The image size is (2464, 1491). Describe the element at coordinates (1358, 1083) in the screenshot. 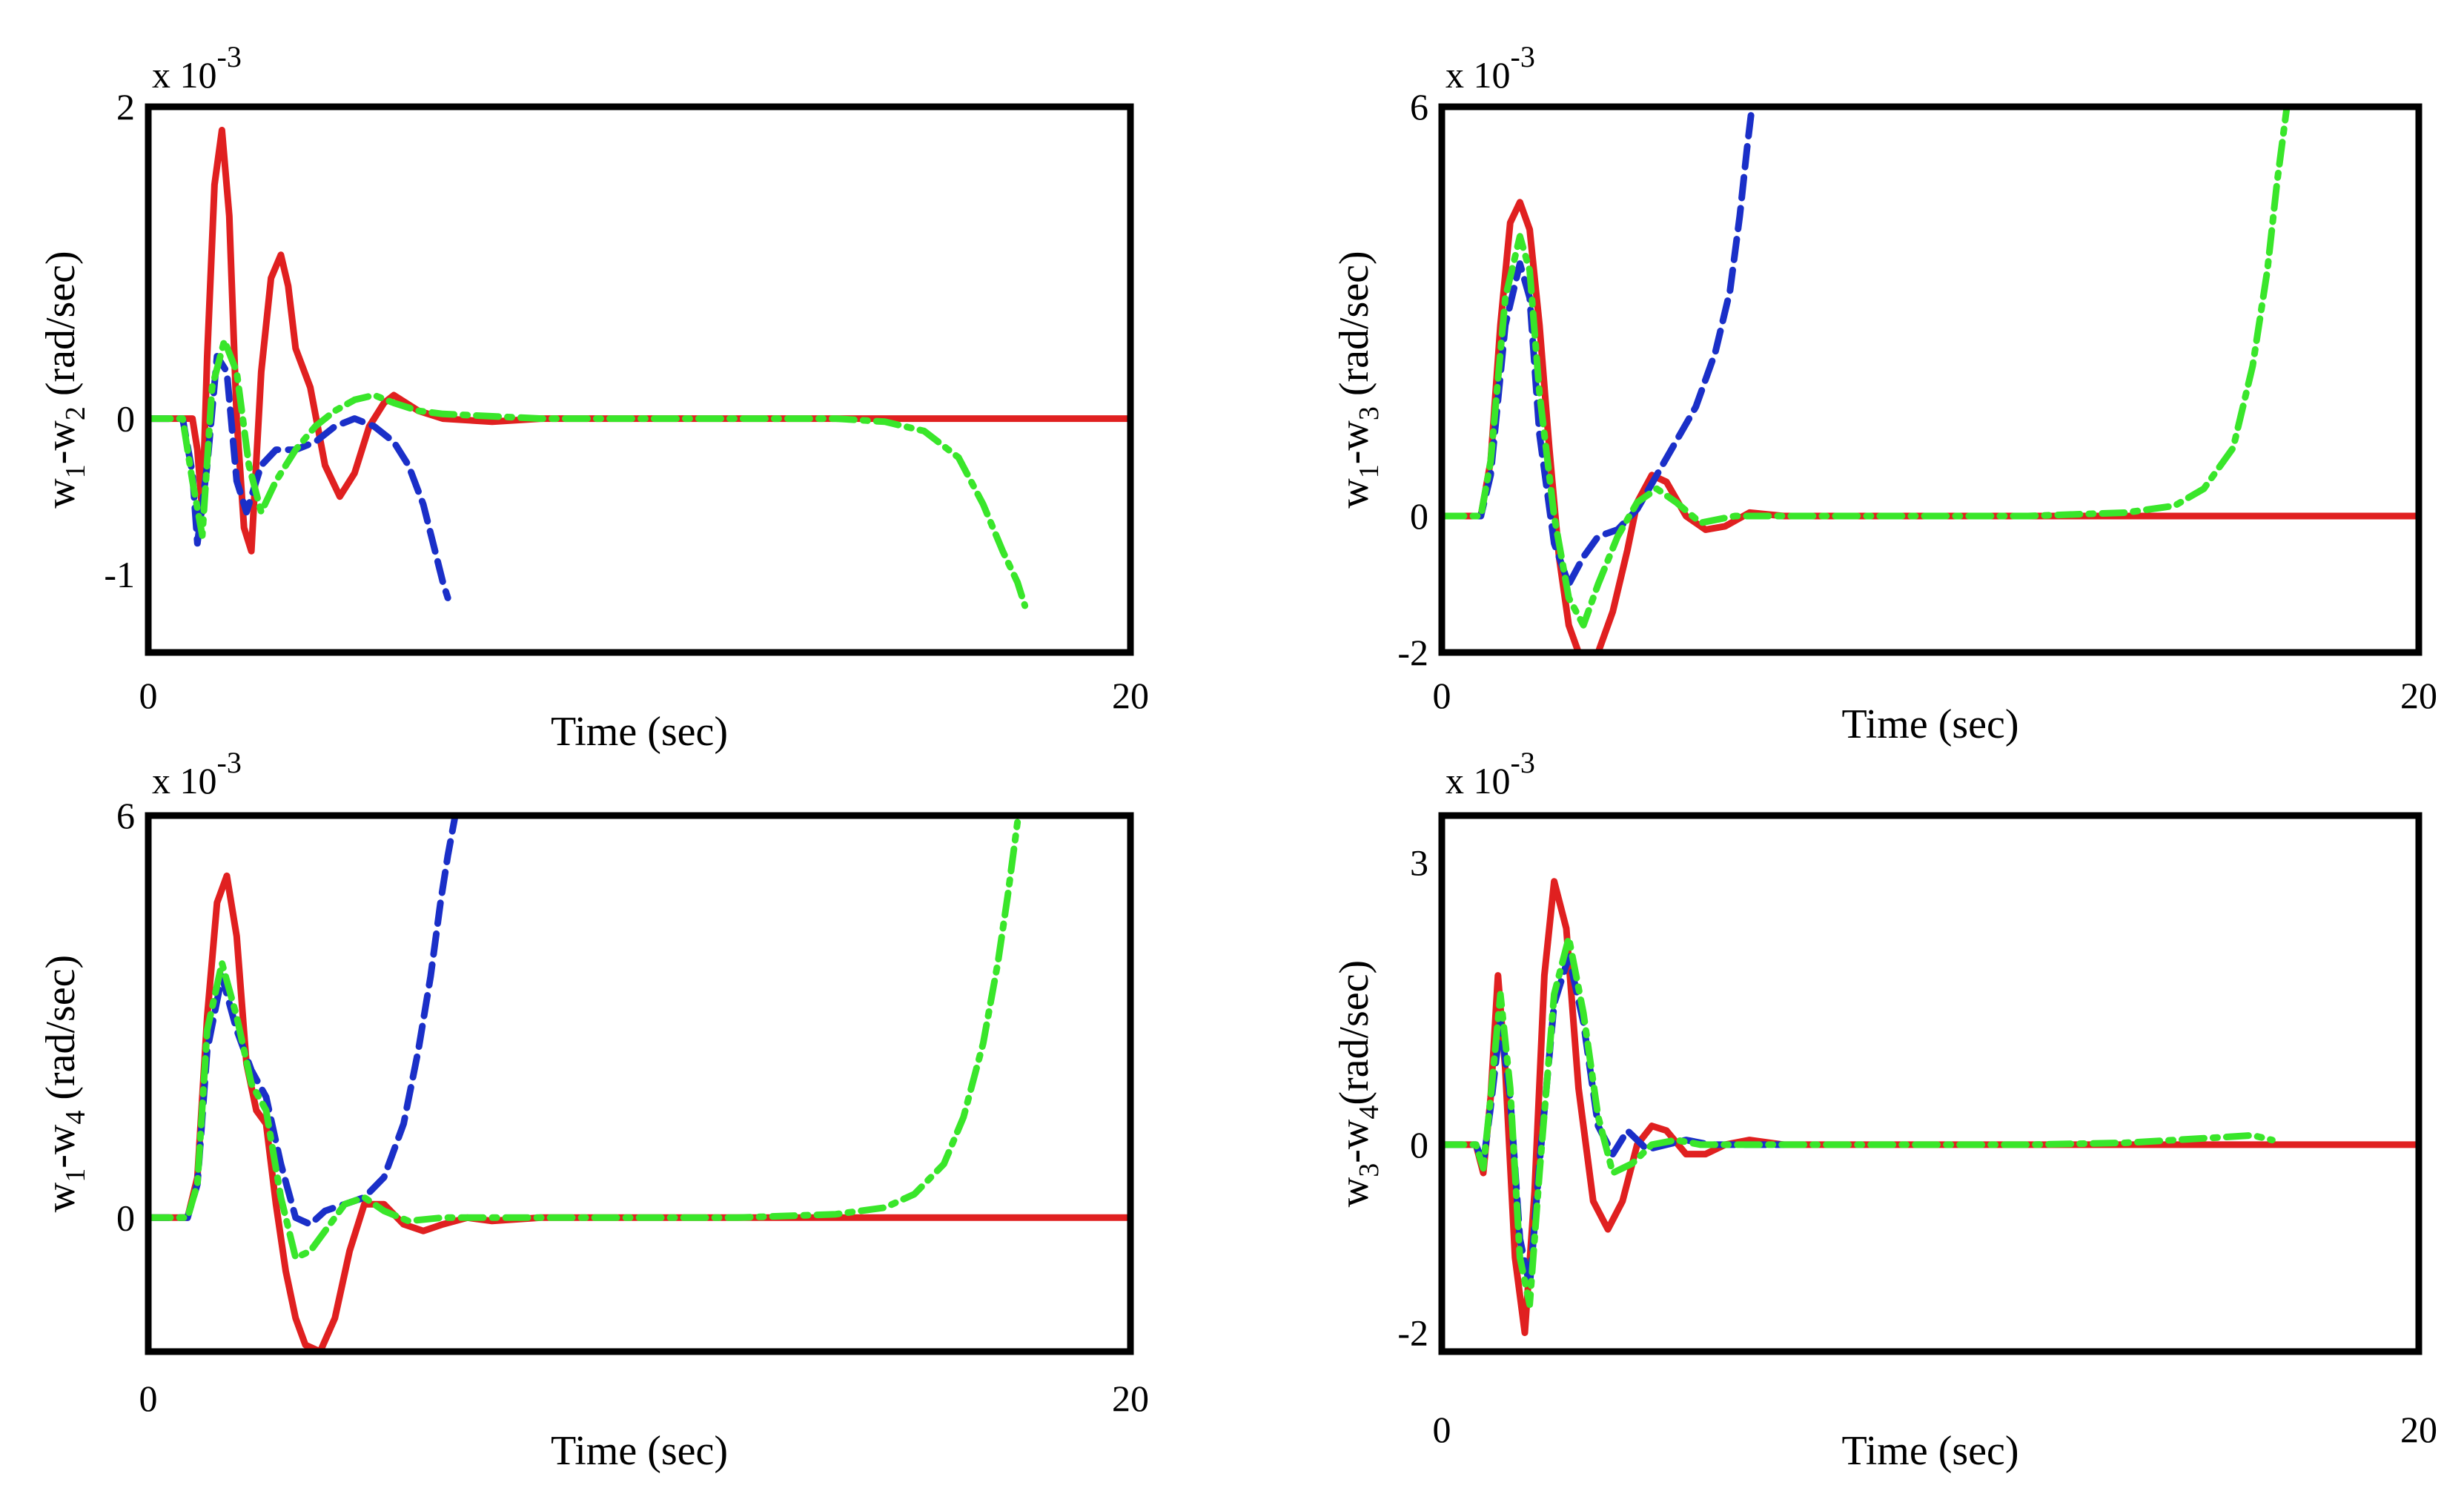

I see `y-axis-label: w3-w4(rad/sec)` at that location.